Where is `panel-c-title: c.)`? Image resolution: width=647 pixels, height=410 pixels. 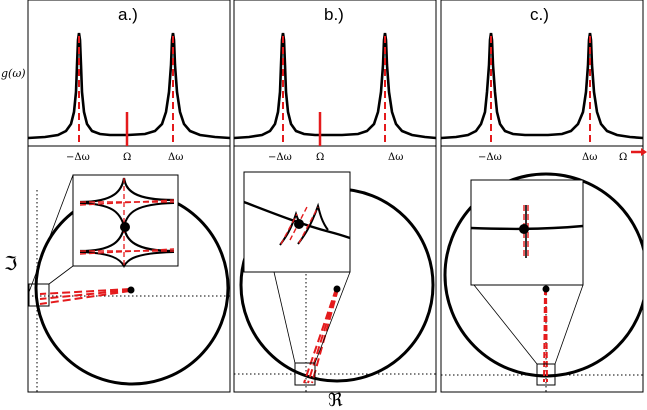 panel-c-title: c.) is located at coordinates (539, 14).